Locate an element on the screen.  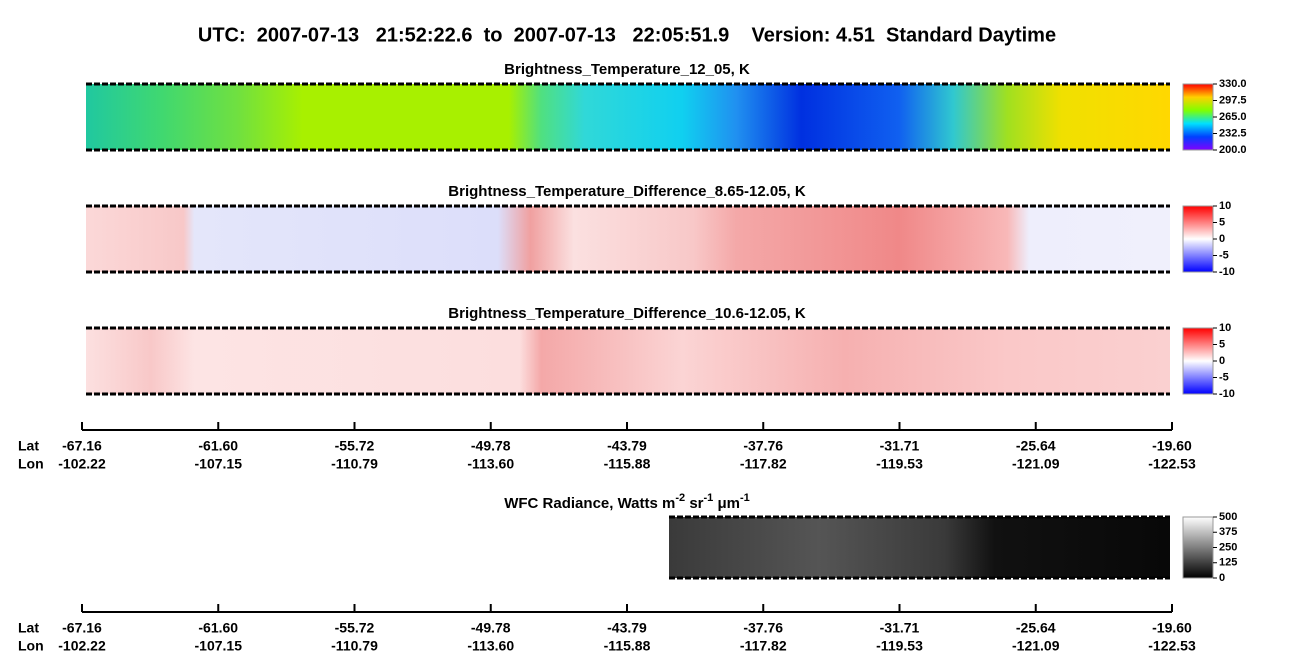
superscript: -2 is located at coordinates (680, 498).